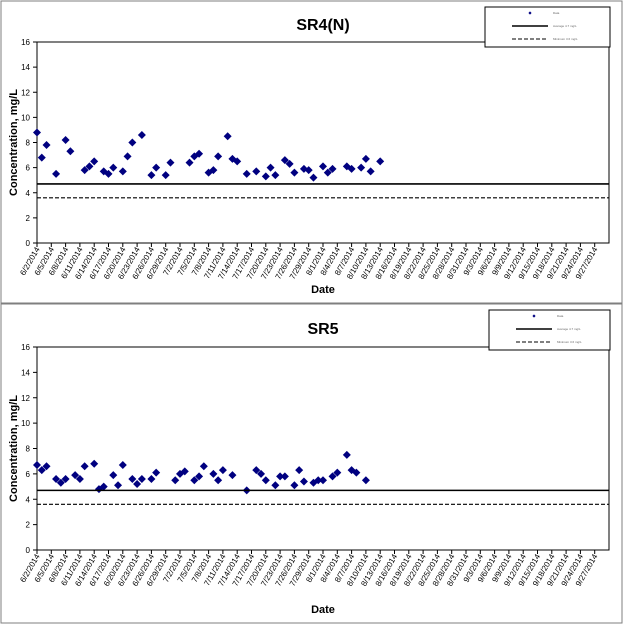 This screenshot has height=625, width=624. What do you see at coordinates (28, 243) in the screenshot?
I see `y-tick-label: 0` at bounding box center [28, 243].